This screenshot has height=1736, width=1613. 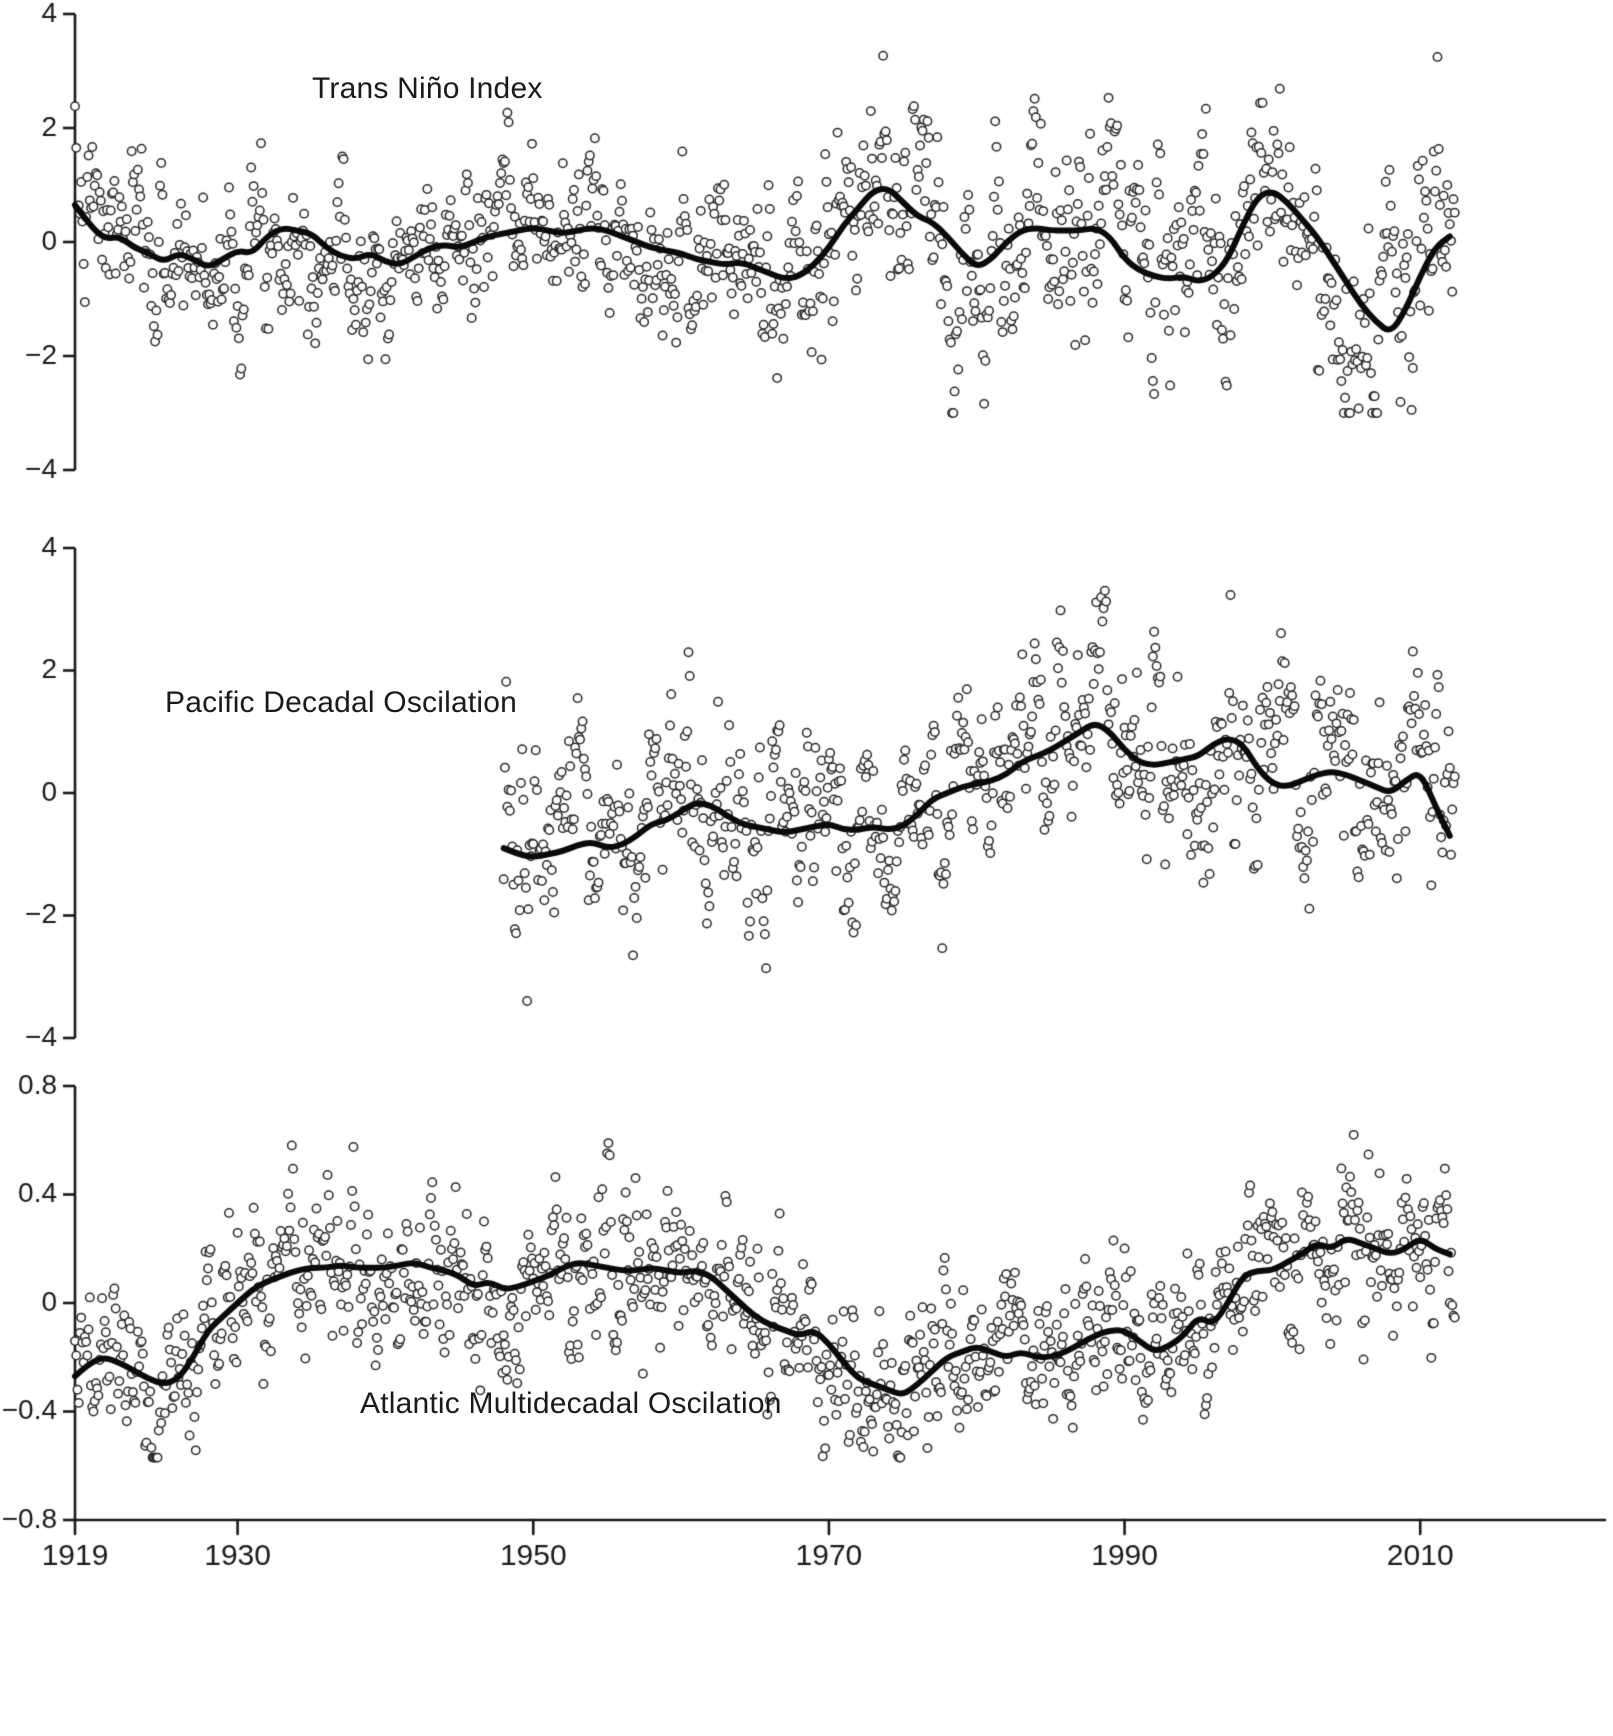 I want to click on panel-title-atlantic-multidecadal-oscillation: Atlantic Multidecadal Oscilation, so click(x=571, y=1403).